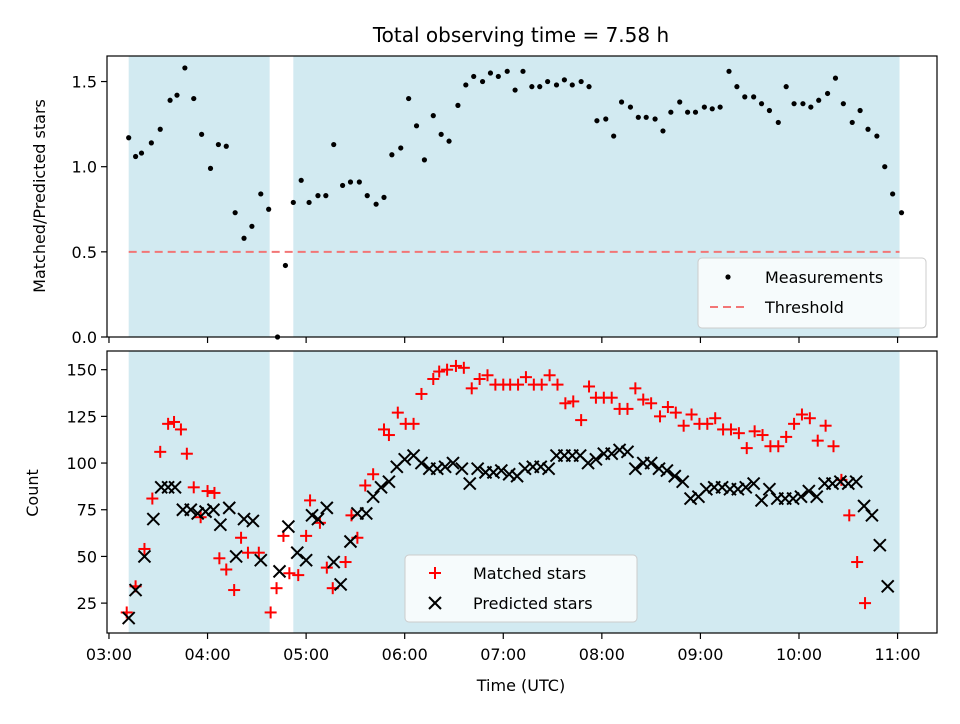  What do you see at coordinates (87, 510) in the screenshot?
I see `y-tick-label: 75` at bounding box center [87, 510].